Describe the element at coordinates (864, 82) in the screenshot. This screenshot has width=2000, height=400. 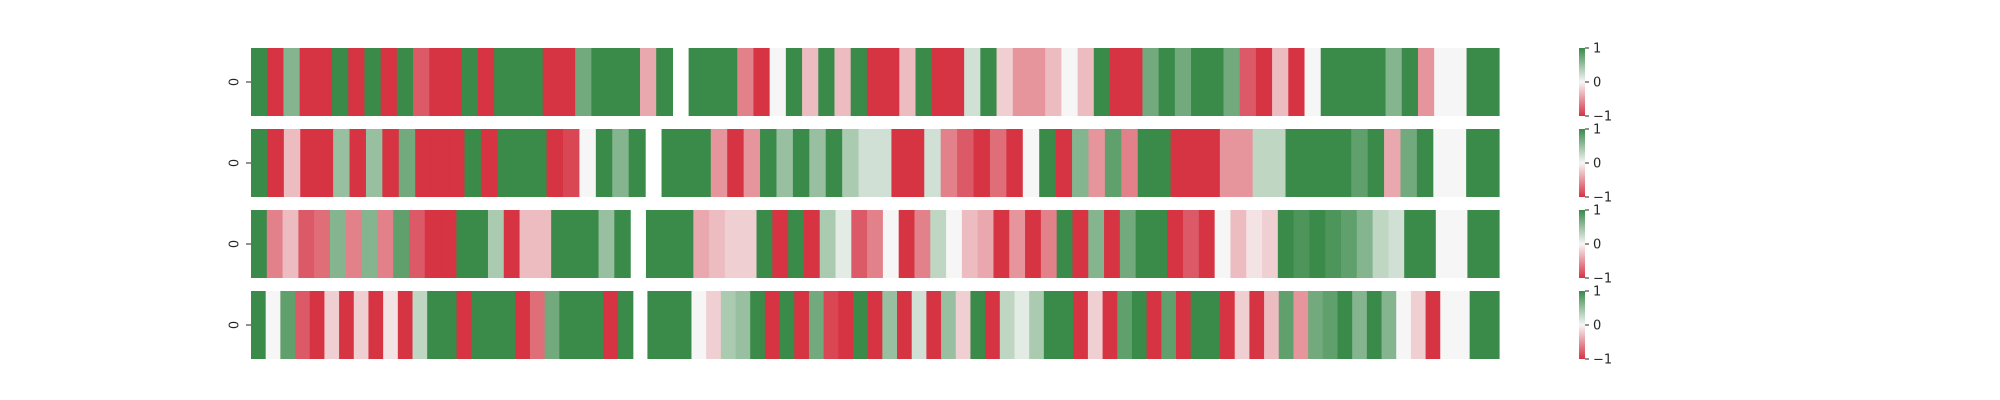
I see `heatmap-panel-1: 0` at that location.